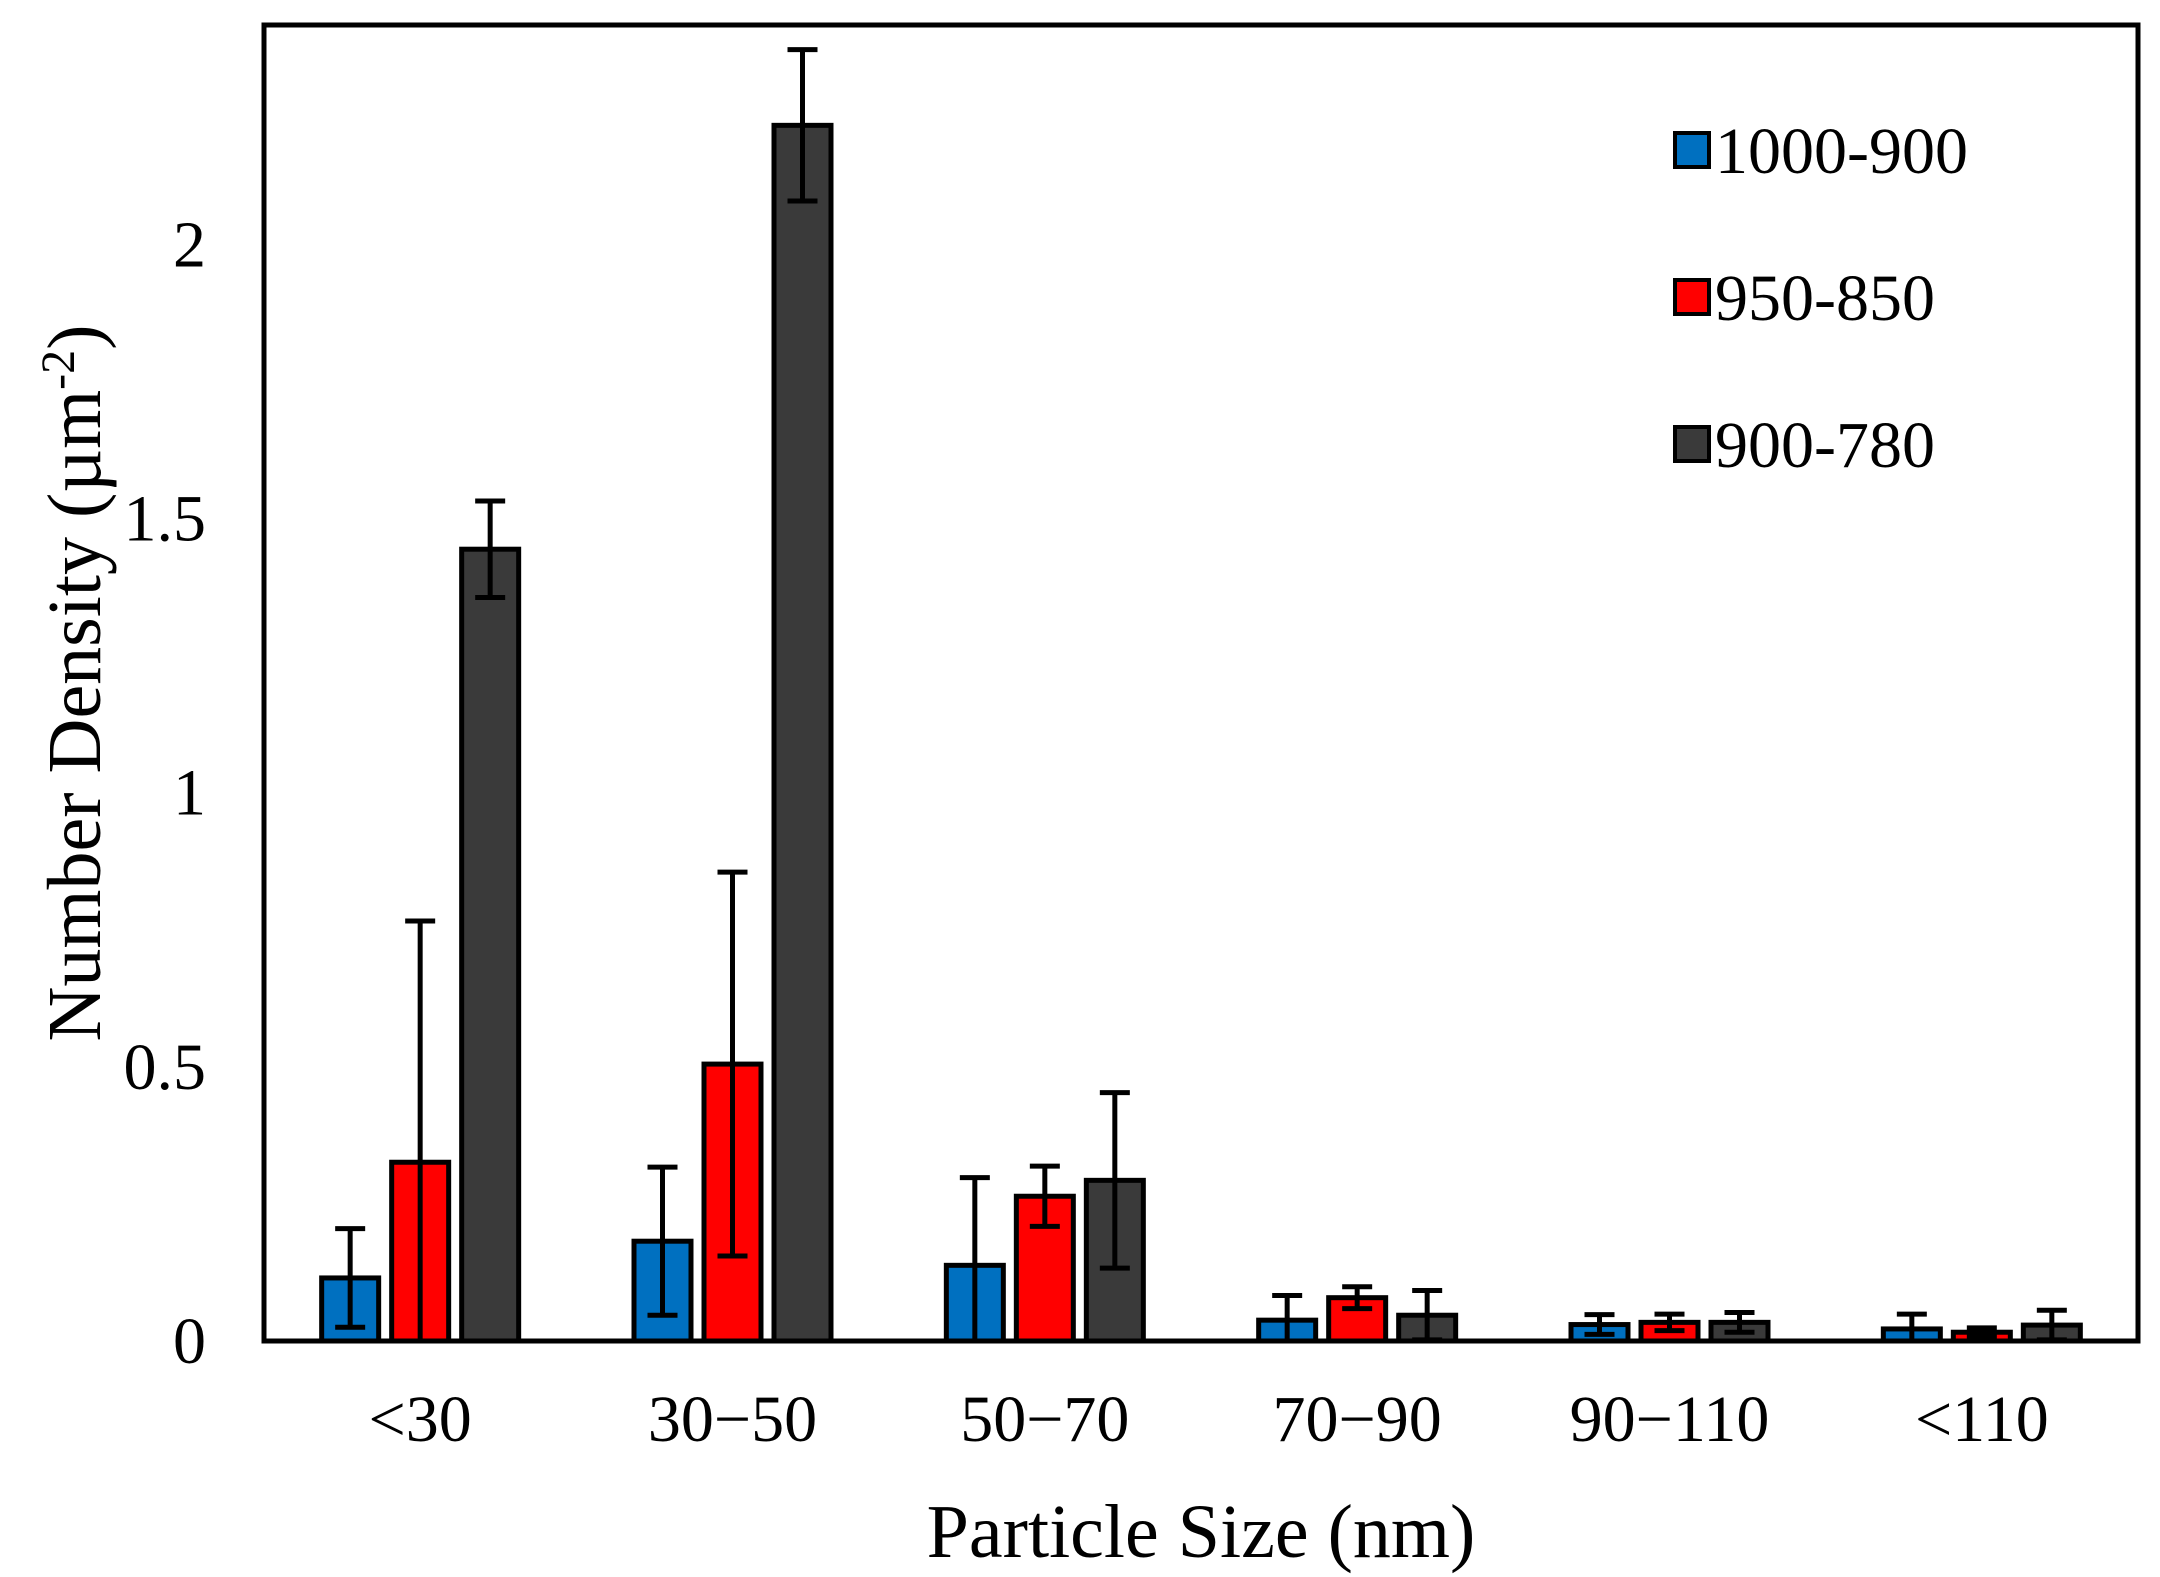 The image size is (2160, 1577). What do you see at coordinates (58, 370) in the screenshot?
I see `y-axis-title-superscript: -2` at bounding box center [58, 370].